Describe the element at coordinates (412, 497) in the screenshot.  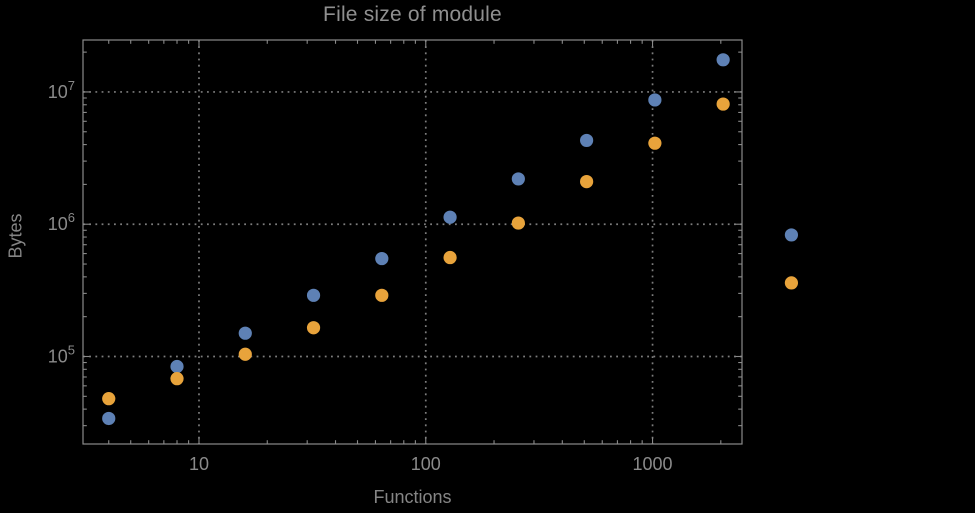
I see `x-axis-label: Functions` at that location.